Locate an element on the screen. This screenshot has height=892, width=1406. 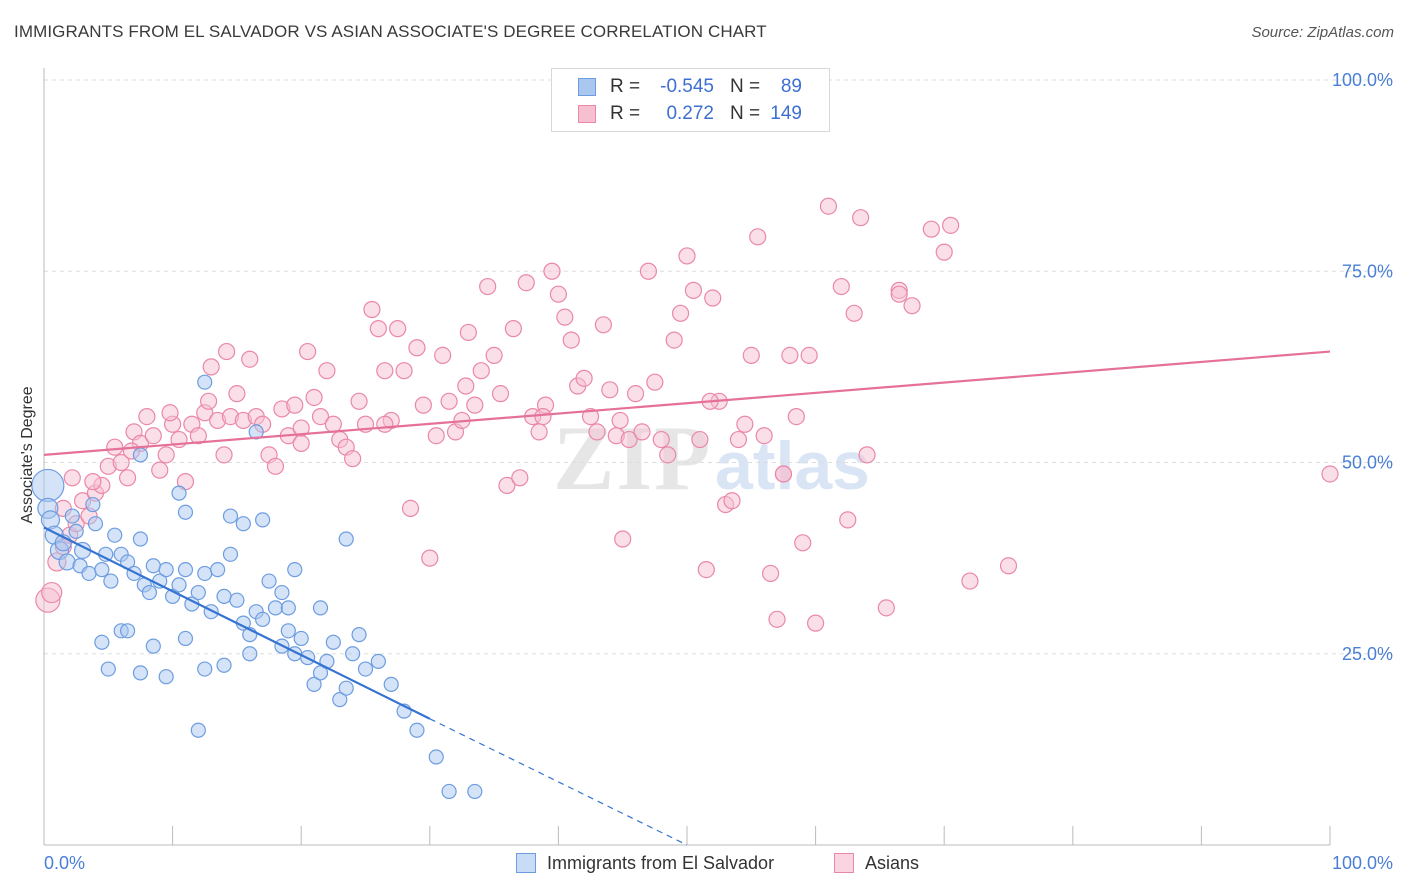
y-axis-label: Associate's Degree is located at coordinates (27, 455).